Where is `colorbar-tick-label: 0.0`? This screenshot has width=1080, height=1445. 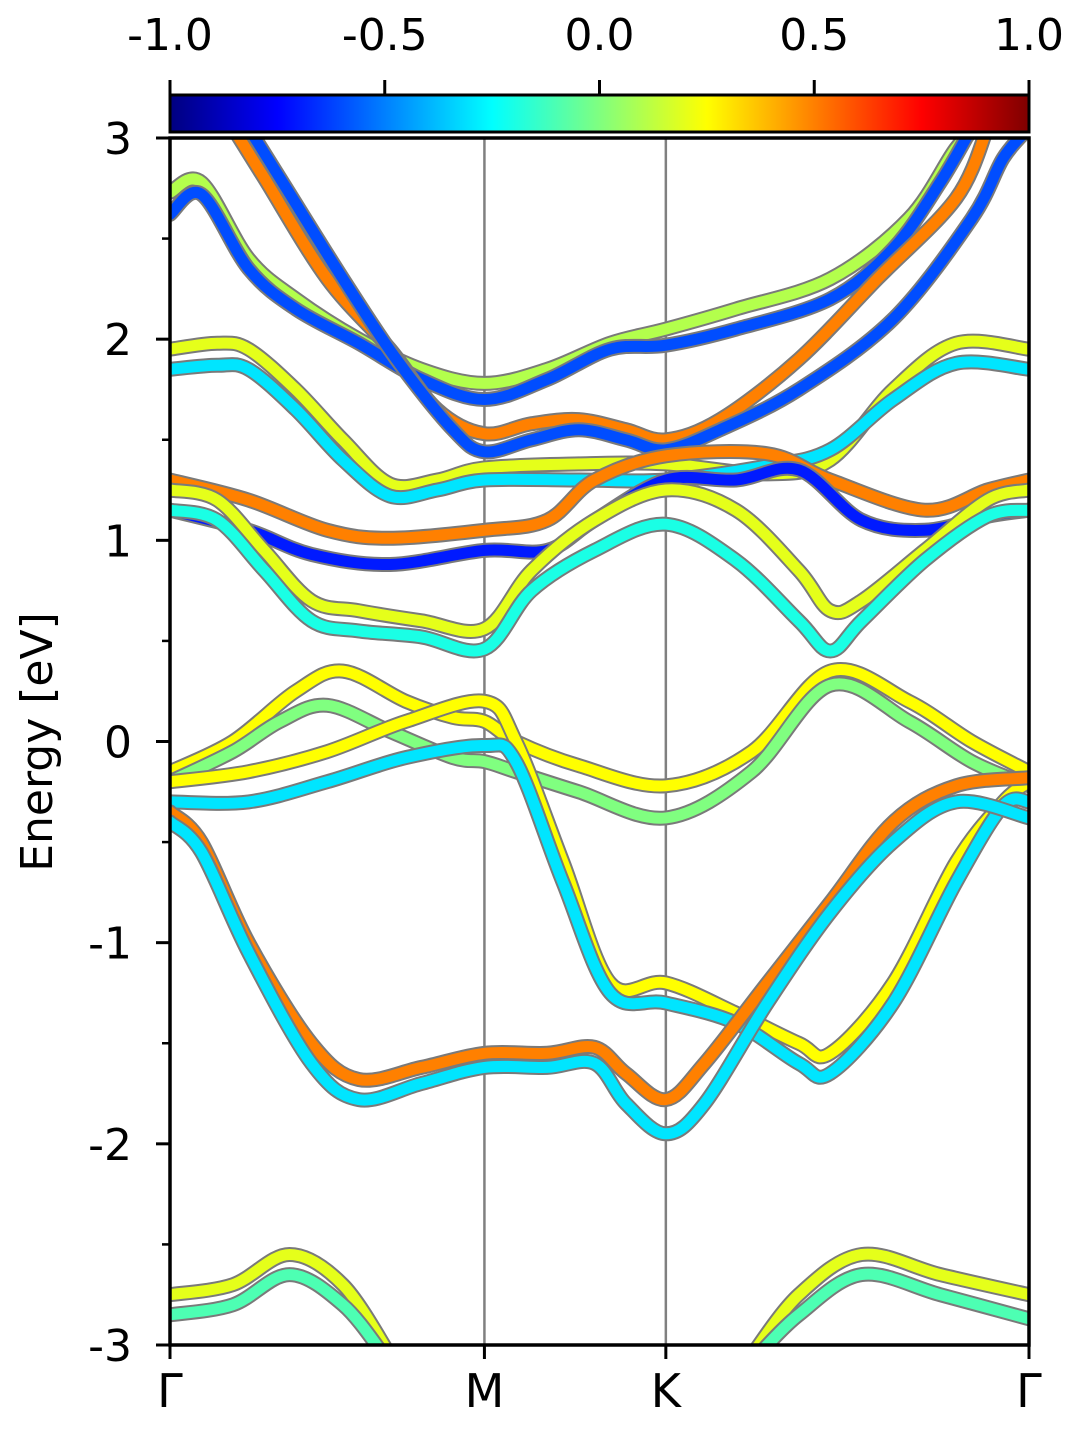
colorbar-tick-label: 0.0 is located at coordinates (600, 35).